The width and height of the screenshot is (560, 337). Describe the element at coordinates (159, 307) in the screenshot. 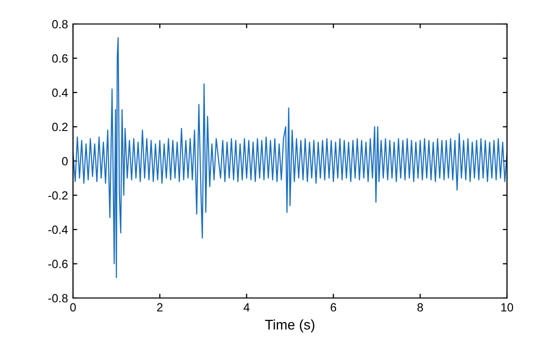

I see `x-tick-label: 2` at that location.